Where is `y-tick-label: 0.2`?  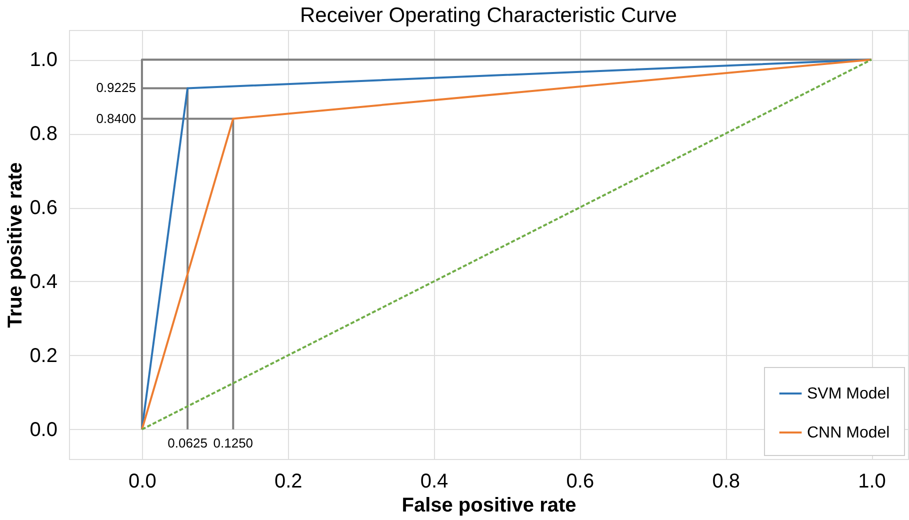 y-tick-label: 0.2 is located at coordinates (44, 355).